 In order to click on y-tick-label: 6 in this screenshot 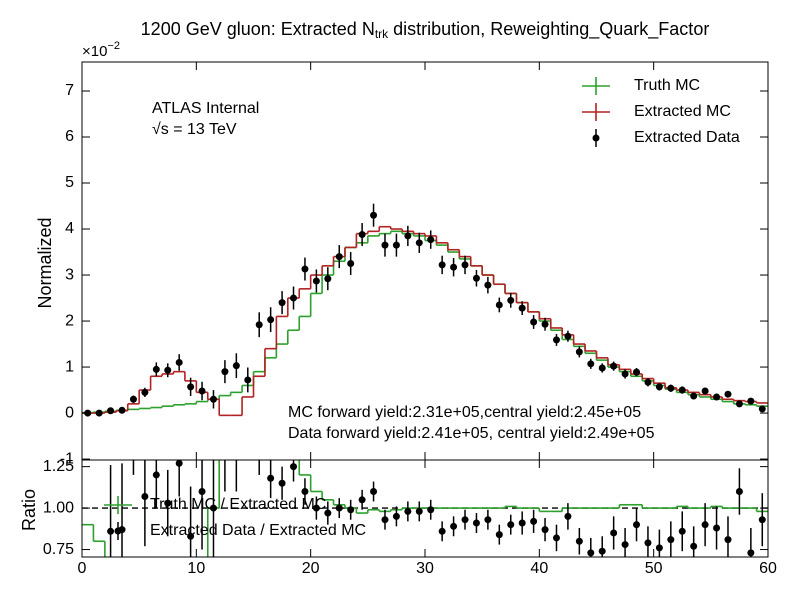, I will do `click(69, 136)`.